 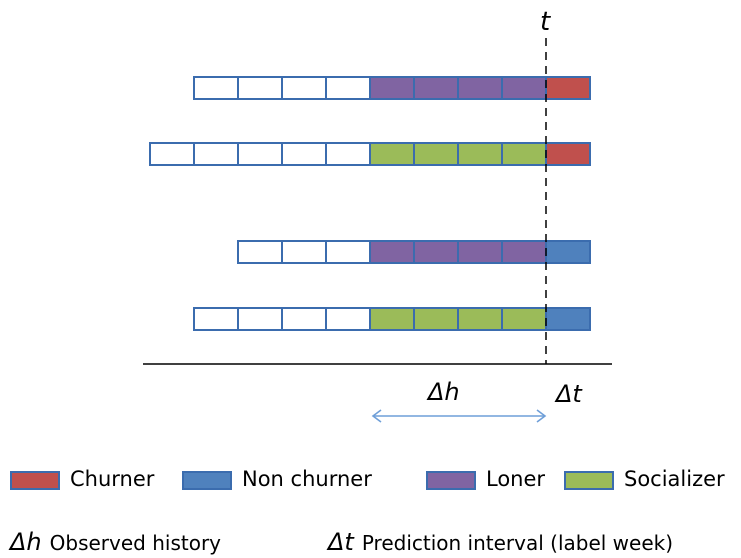 What do you see at coordinates (568, 394) in the screenshot?
I see `interval-label: Δt` at bounding box center [568, 394].